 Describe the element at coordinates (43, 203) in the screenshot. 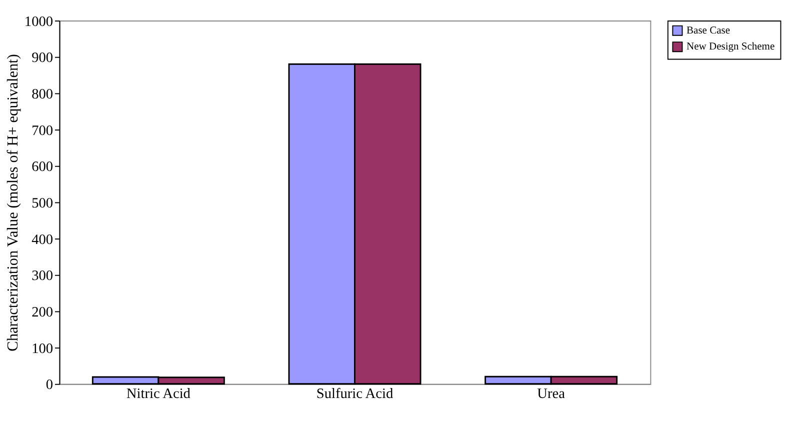

I see `y-tick-label: 500` at that location.